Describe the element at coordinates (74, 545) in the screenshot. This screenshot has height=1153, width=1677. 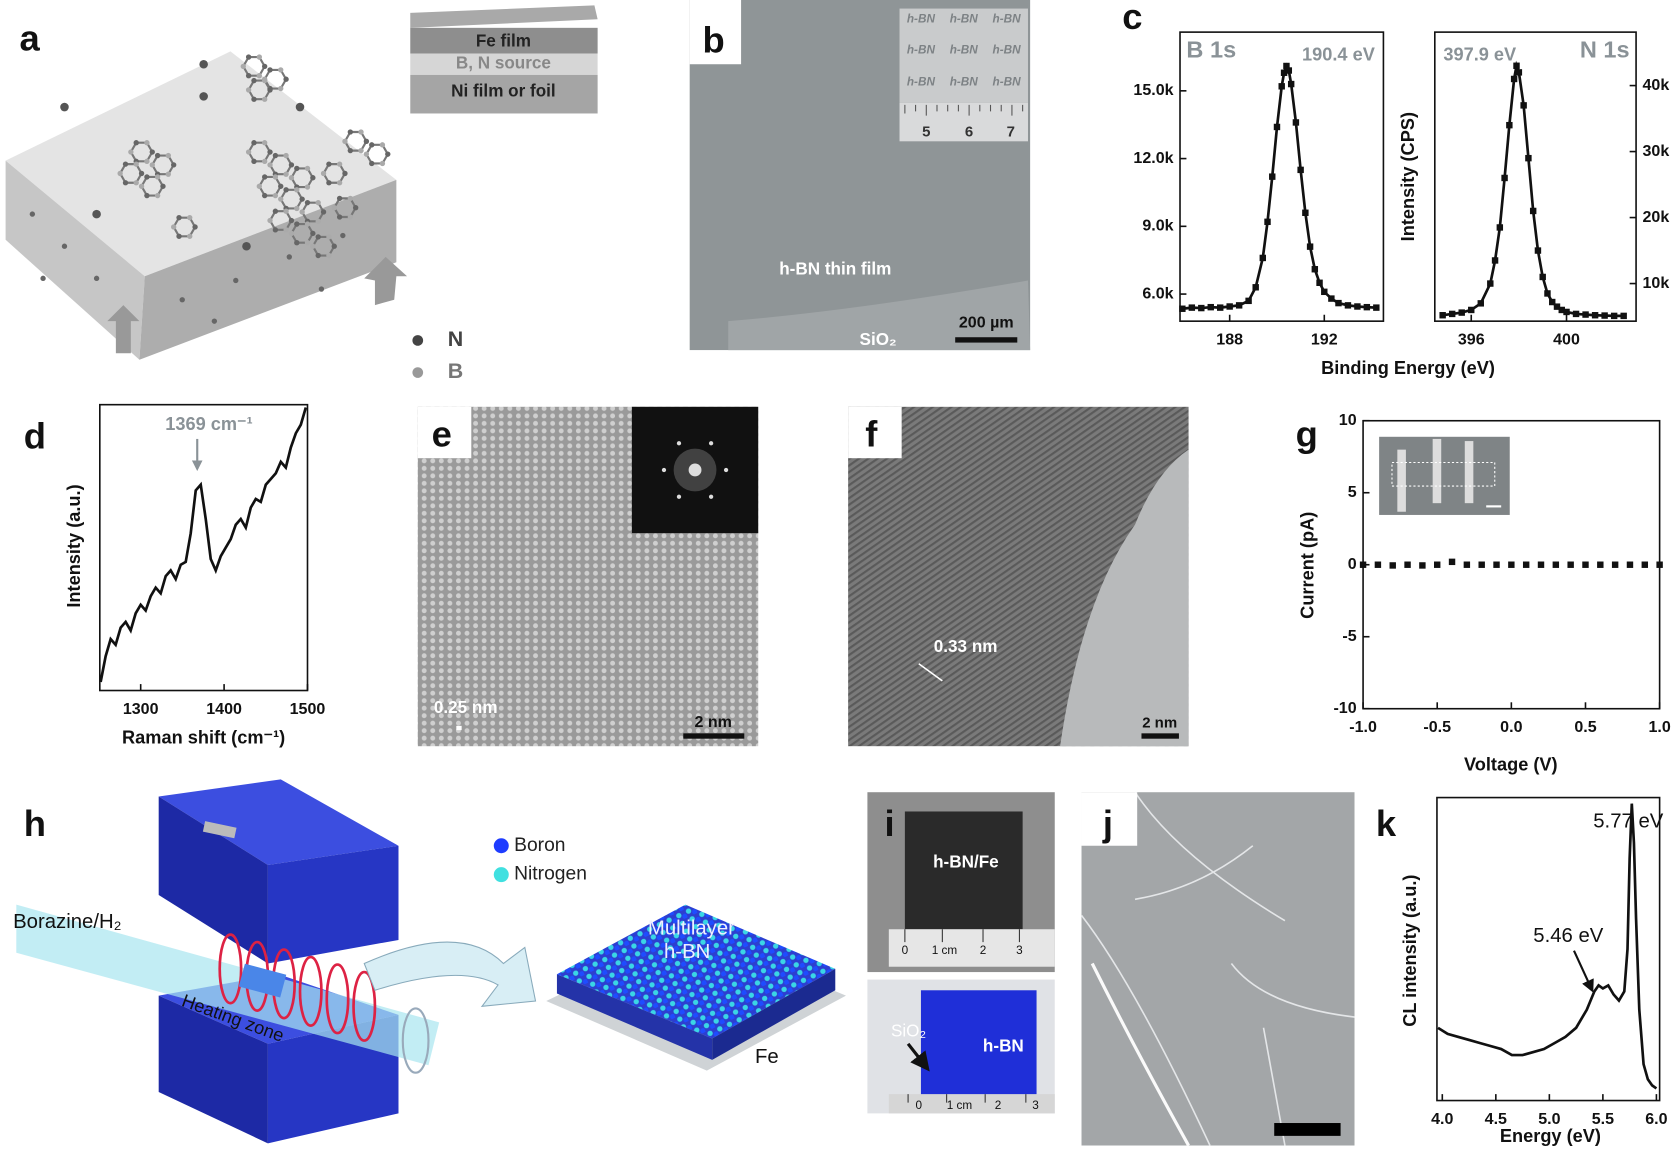
I see `y-axis-label: Intensity (a.u.)` at that location.